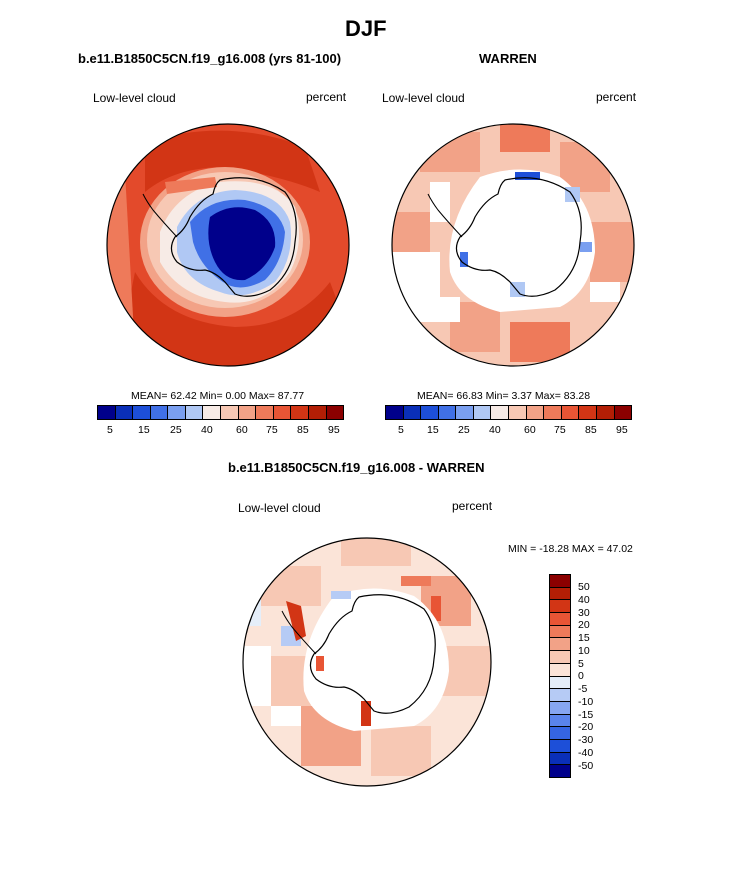 The height and width of the screenshot is (882, 733). I want to click on bottom-tick-label: 40, so click(584, 600).